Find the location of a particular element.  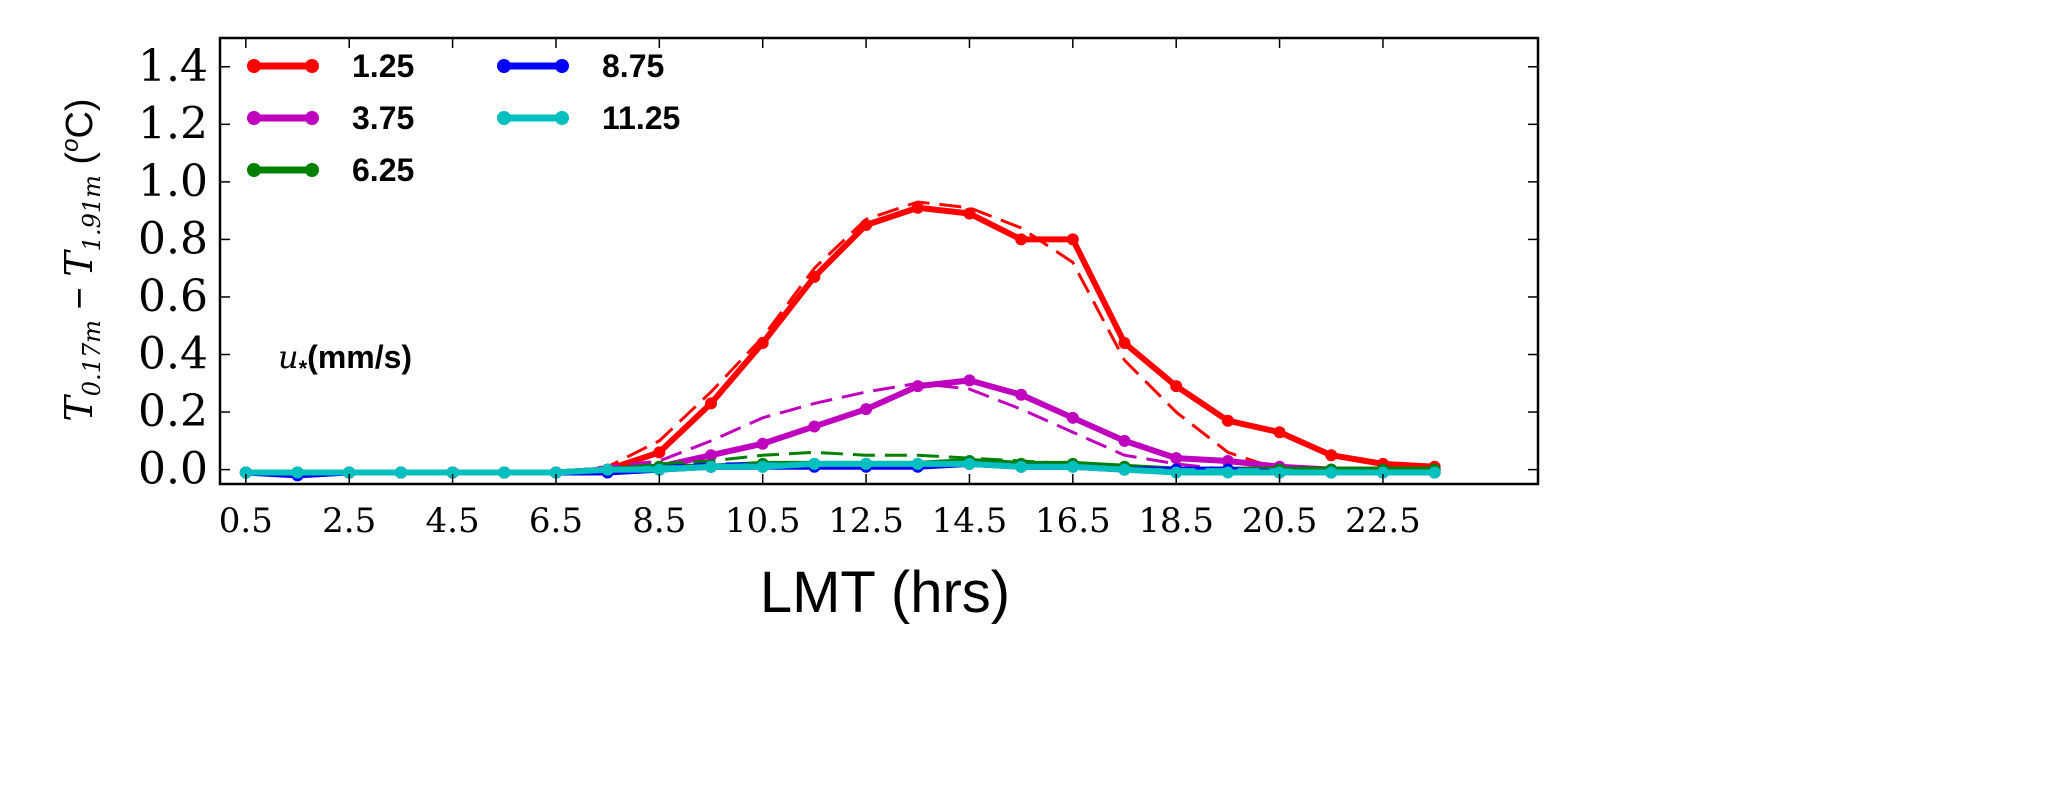

x-tick-label: 4.5 is located at coordinates (453, 521).